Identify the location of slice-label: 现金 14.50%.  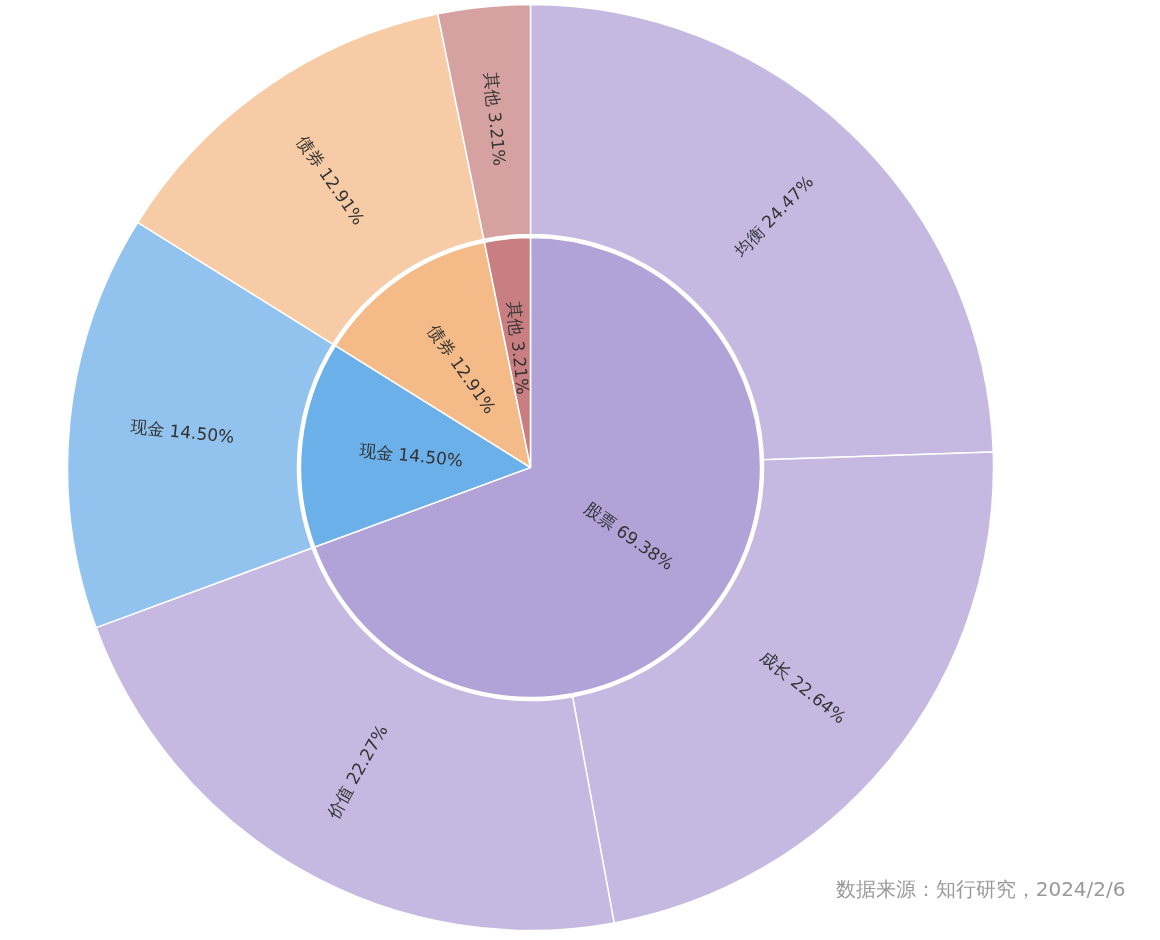
(411, 455).